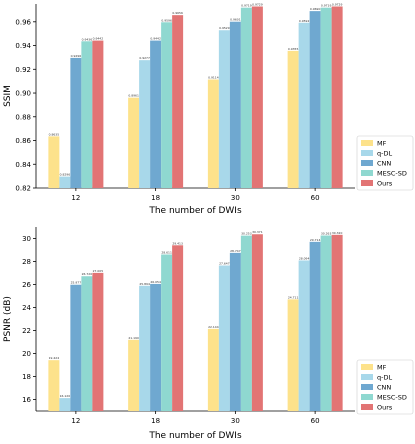 The width and height of the screenshot is (415, 444). Describe the element at coordinates (8, 96) in the screenshot. I see `y-axis-title: SSIM` at that location.